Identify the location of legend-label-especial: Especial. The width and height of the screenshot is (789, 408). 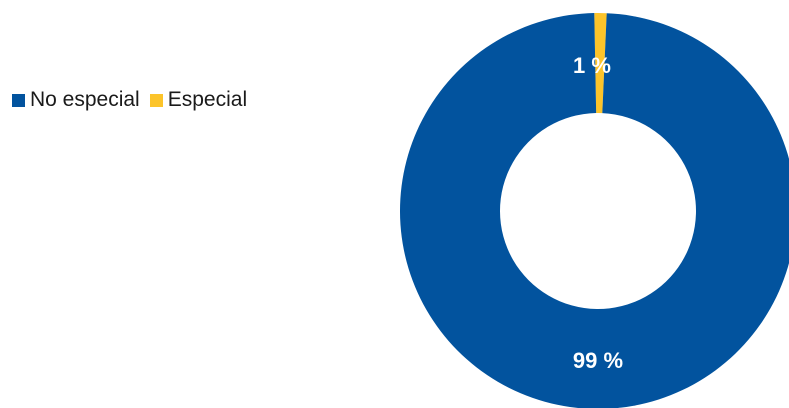
(207, 99).